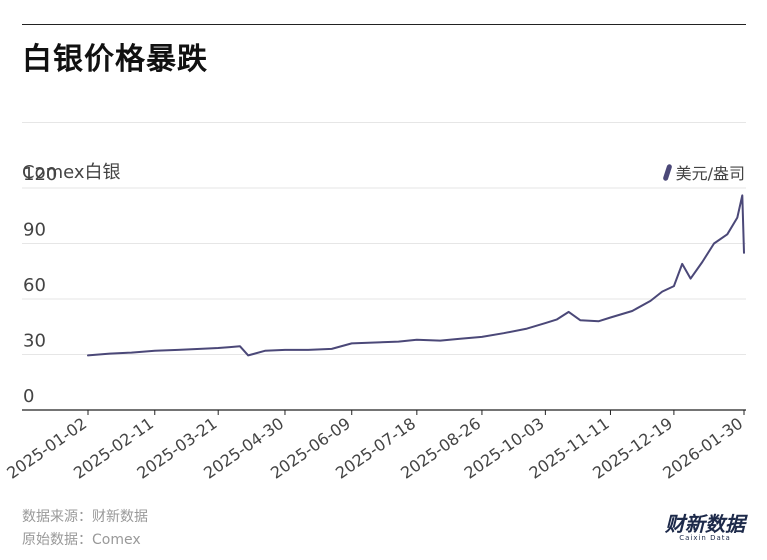  Describe the element at coordinates (705, 538) in the screenshot. I see `brand-subtitle: Caixin Data` at that location.